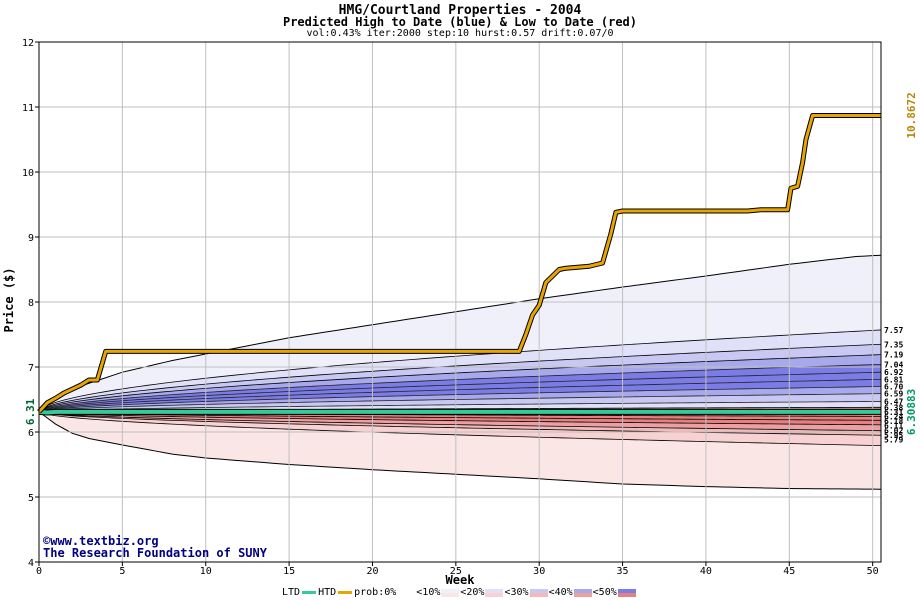  I want to click on y-tick-label: 5, so click(31, 498).